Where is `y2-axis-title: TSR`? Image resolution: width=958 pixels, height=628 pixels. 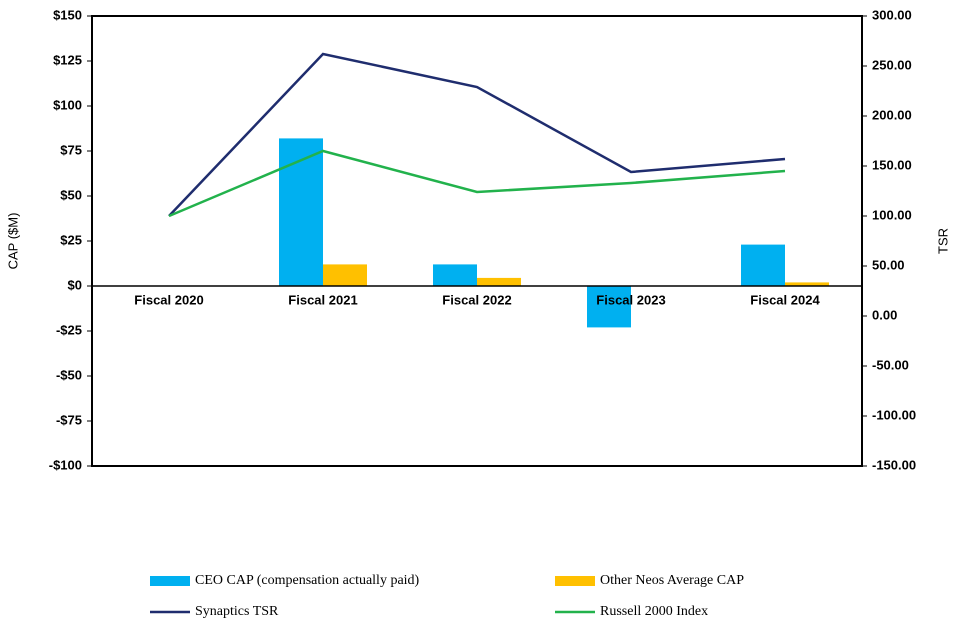
y2-axis-title: TSR is located at coordinates (942, 241).